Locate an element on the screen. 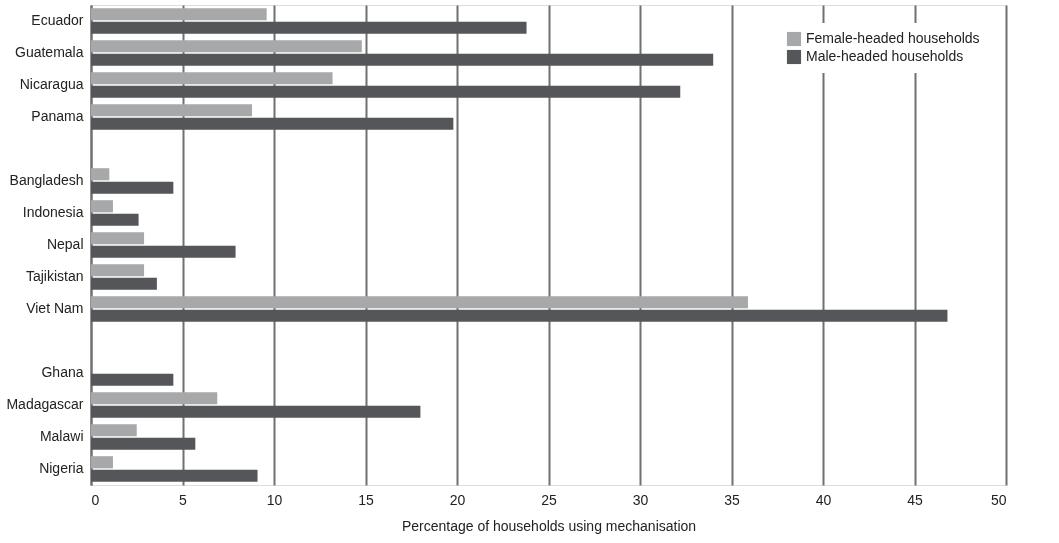 The height and width of the screenshot is (543, 1059). x-tick-label: 15 is located at coordinates (366, 499).